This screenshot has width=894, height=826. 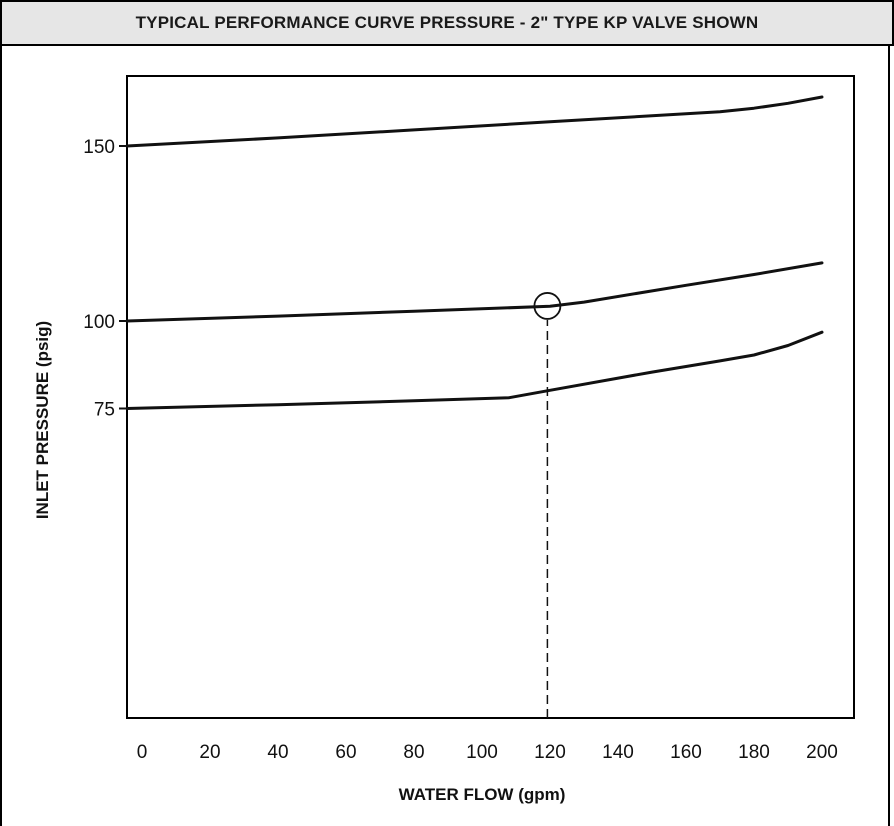 I want to click on x-tick-label: 20, so click(x=209, y=752).